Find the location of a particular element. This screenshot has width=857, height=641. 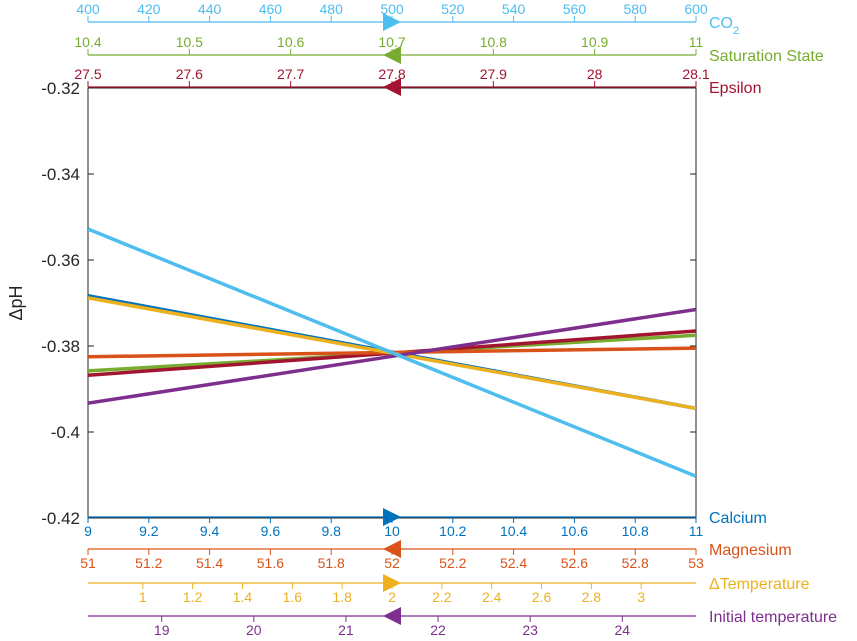

axis-label-inittemp: Initial temperature is located at coordinates (773, 617).